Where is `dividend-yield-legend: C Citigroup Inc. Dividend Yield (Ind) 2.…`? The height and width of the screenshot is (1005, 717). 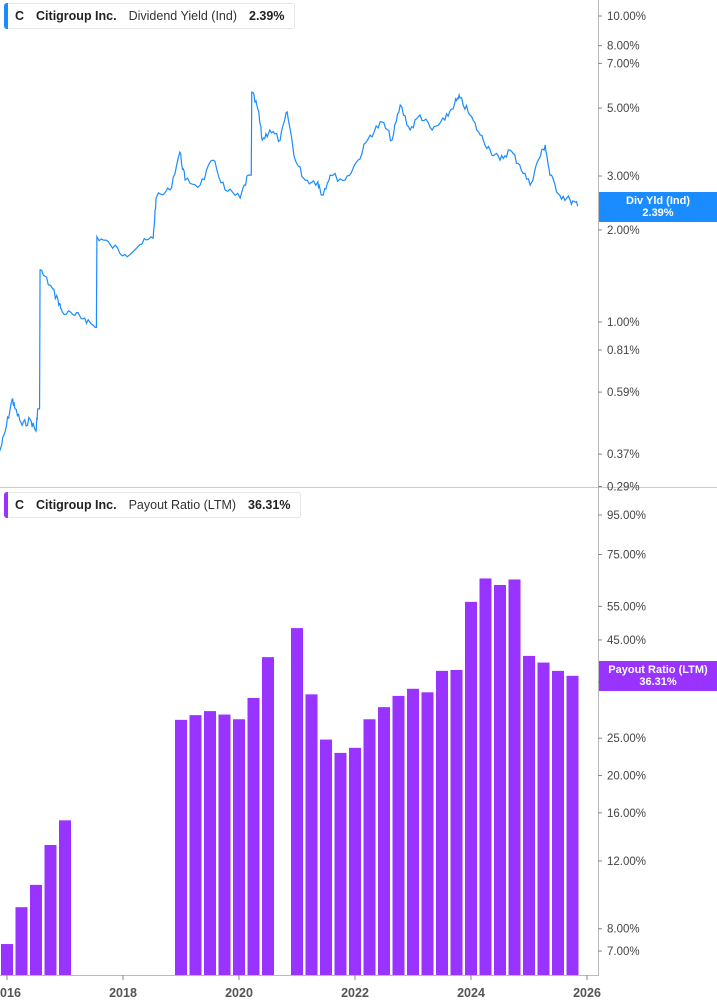
dividend-yield-legend: C Citigroup Inc. Dividend Yield (Ind) 2.… is located at coordinates (150, 16).